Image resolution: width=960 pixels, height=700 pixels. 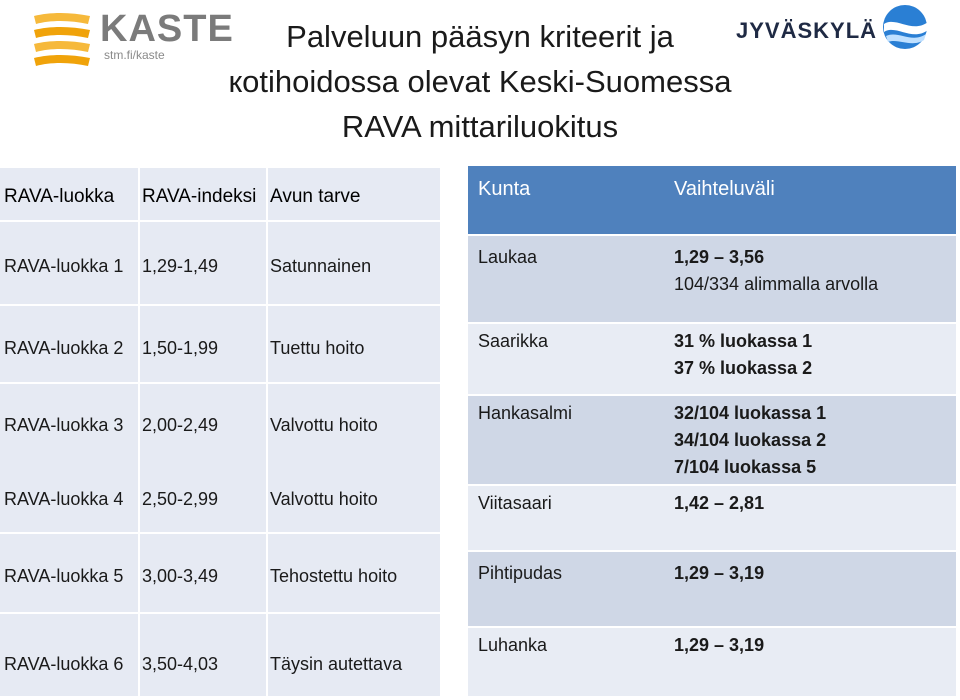 I want to click on header-vaihteluvali: Vaihteluväli, so click(x=724, y=189).